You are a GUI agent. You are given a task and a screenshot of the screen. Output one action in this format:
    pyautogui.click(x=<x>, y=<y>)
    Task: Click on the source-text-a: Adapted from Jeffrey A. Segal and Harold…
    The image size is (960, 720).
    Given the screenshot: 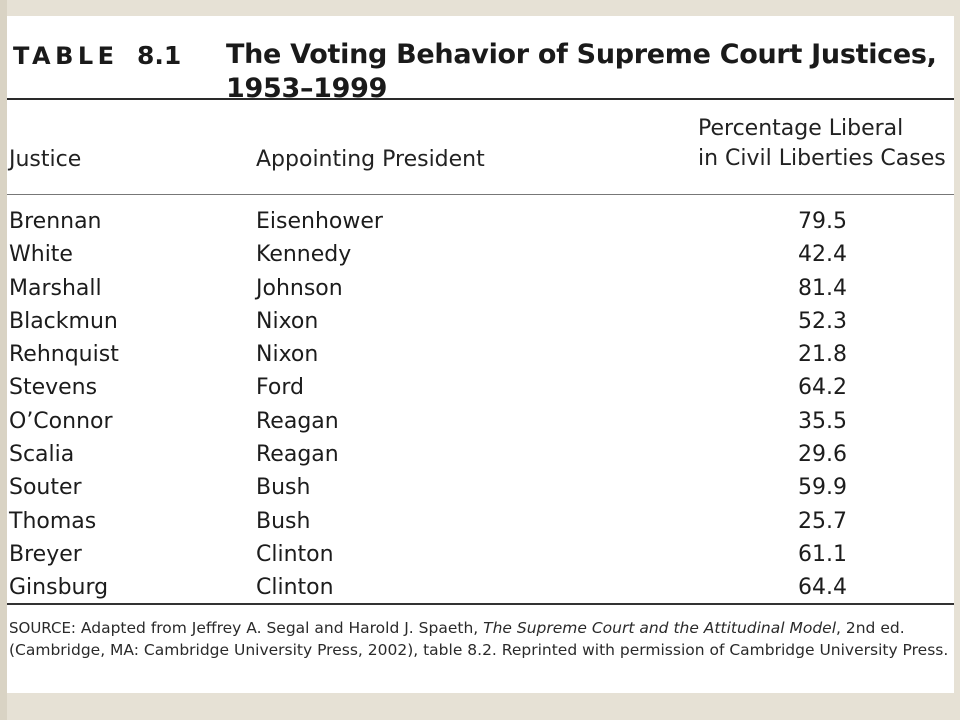 What is the action you would take?
    pyautogui.click(x=280, y=628)
    